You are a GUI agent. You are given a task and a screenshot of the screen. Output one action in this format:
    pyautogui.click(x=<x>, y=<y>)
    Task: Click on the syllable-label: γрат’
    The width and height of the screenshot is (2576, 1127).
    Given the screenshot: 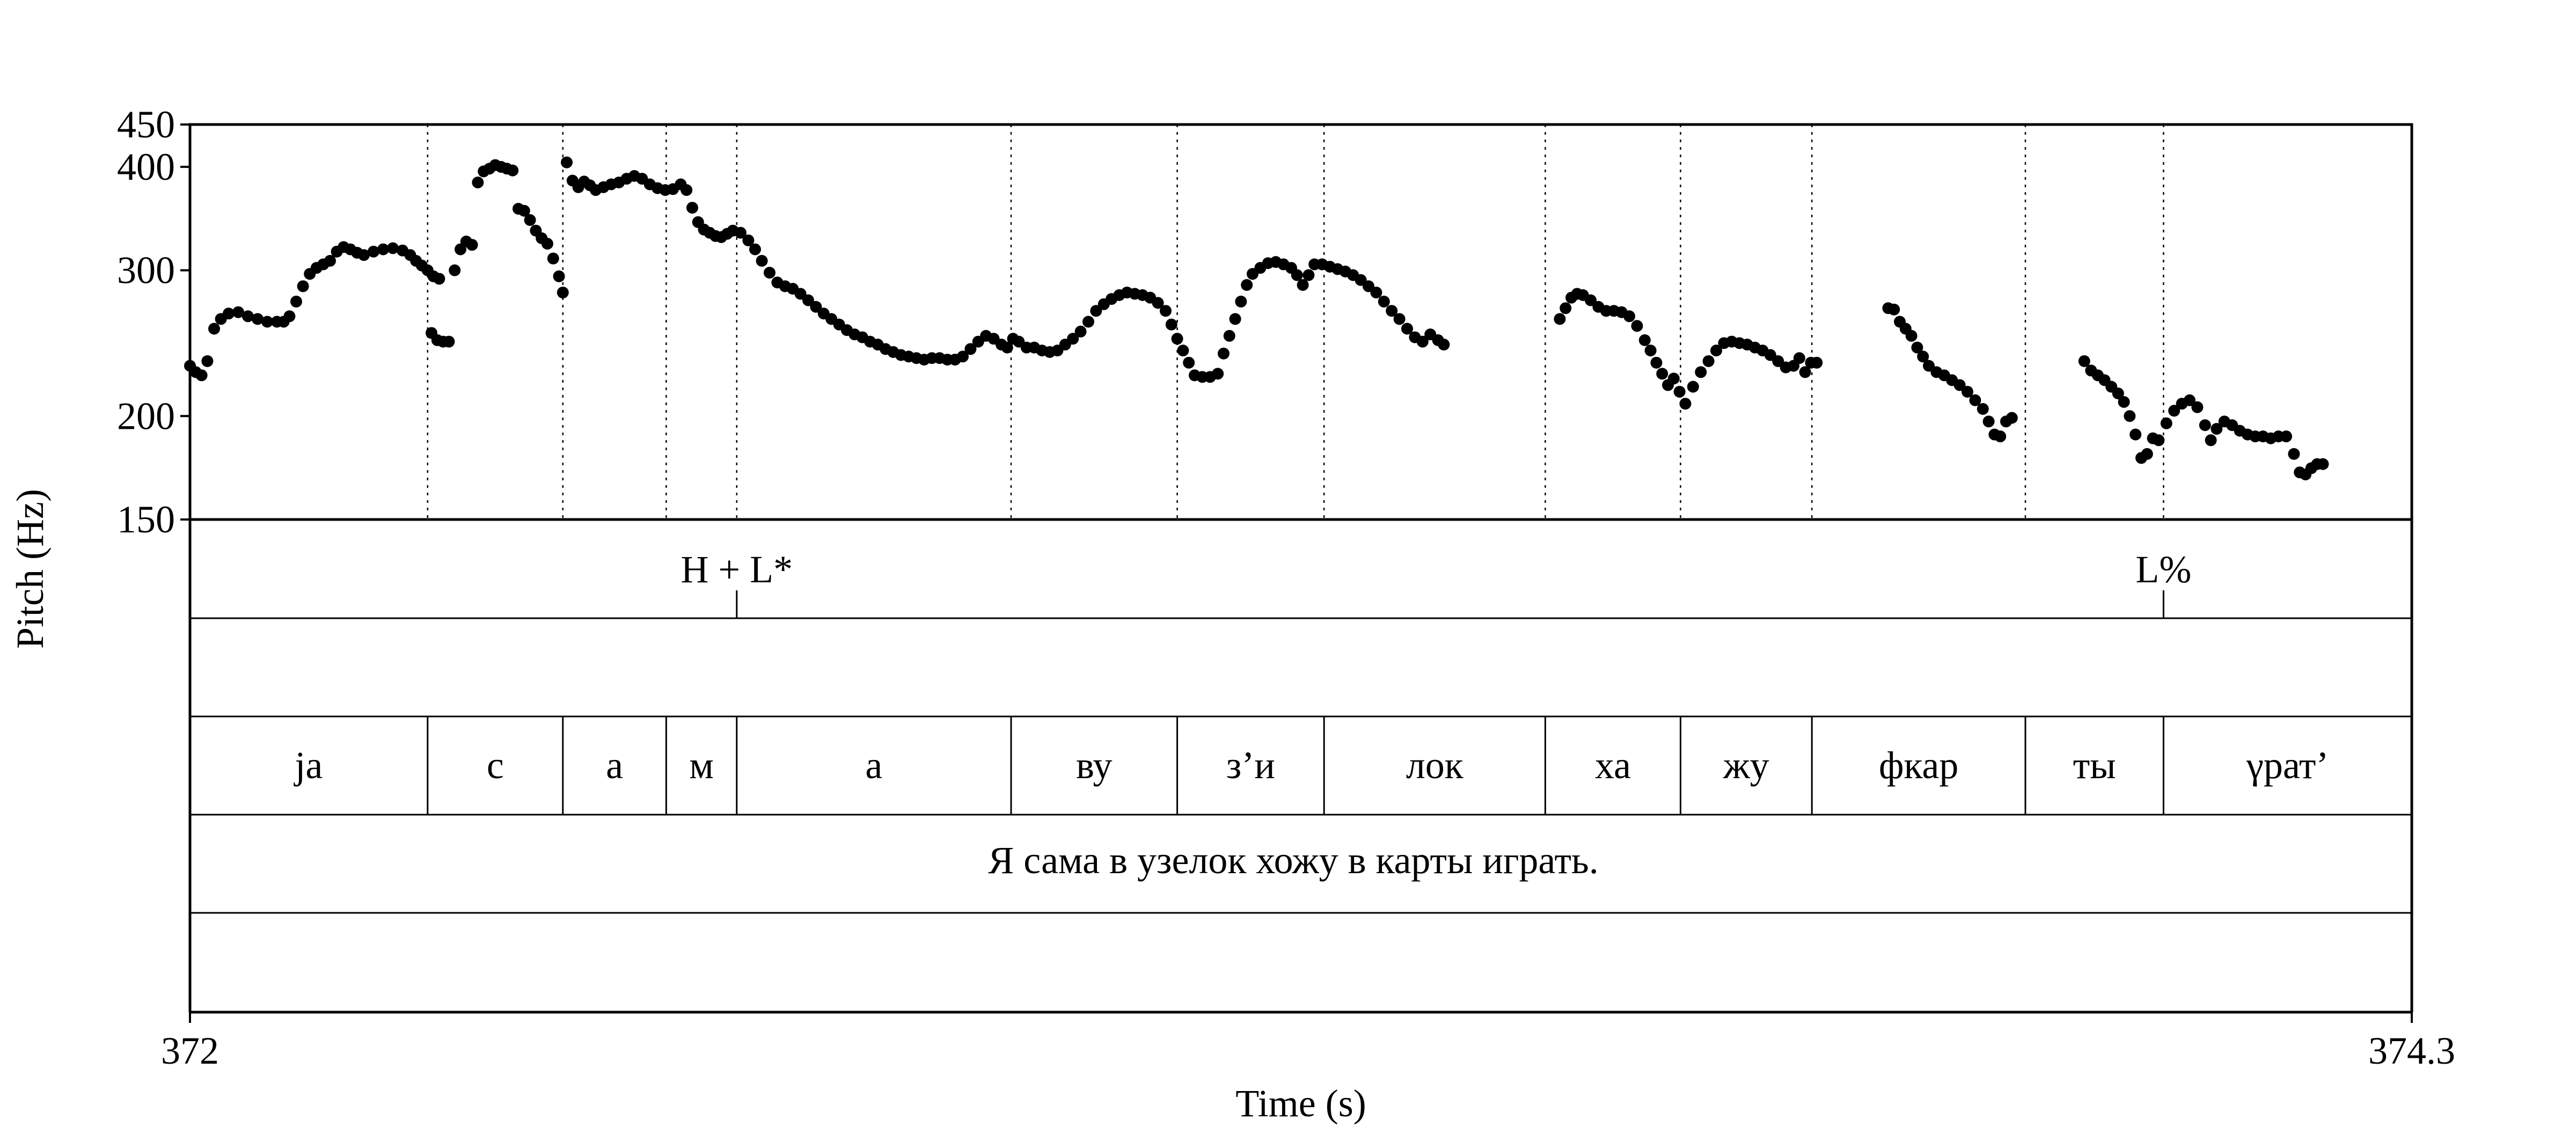 What is the action you would take?
    pyautogui.click(x=2287, y=765)
    